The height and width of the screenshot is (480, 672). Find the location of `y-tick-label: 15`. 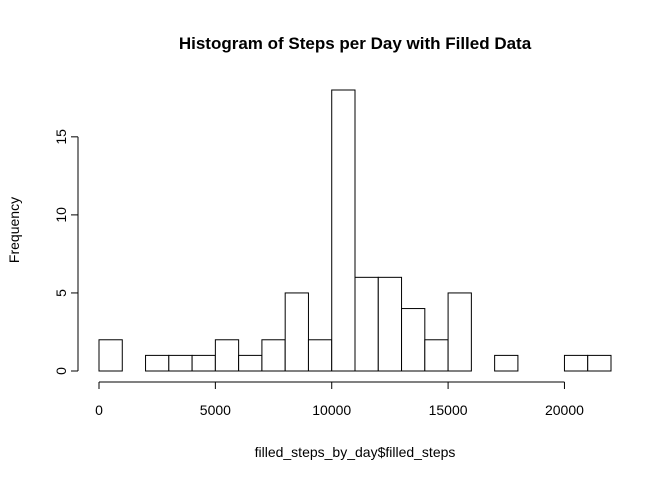

y-tick-label: 15 is located at coordinates (61, 137).